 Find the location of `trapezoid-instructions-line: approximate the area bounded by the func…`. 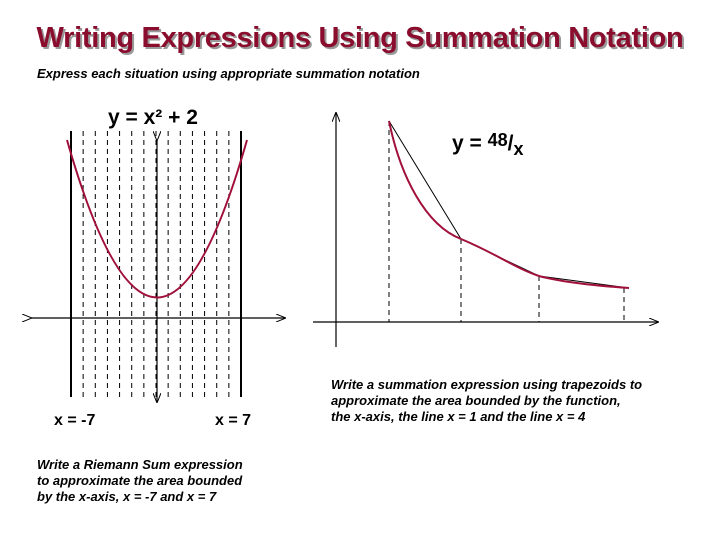

trapezoid-instructions-line: approximate the area bounded by the func… is located at coordinates (476, 400).